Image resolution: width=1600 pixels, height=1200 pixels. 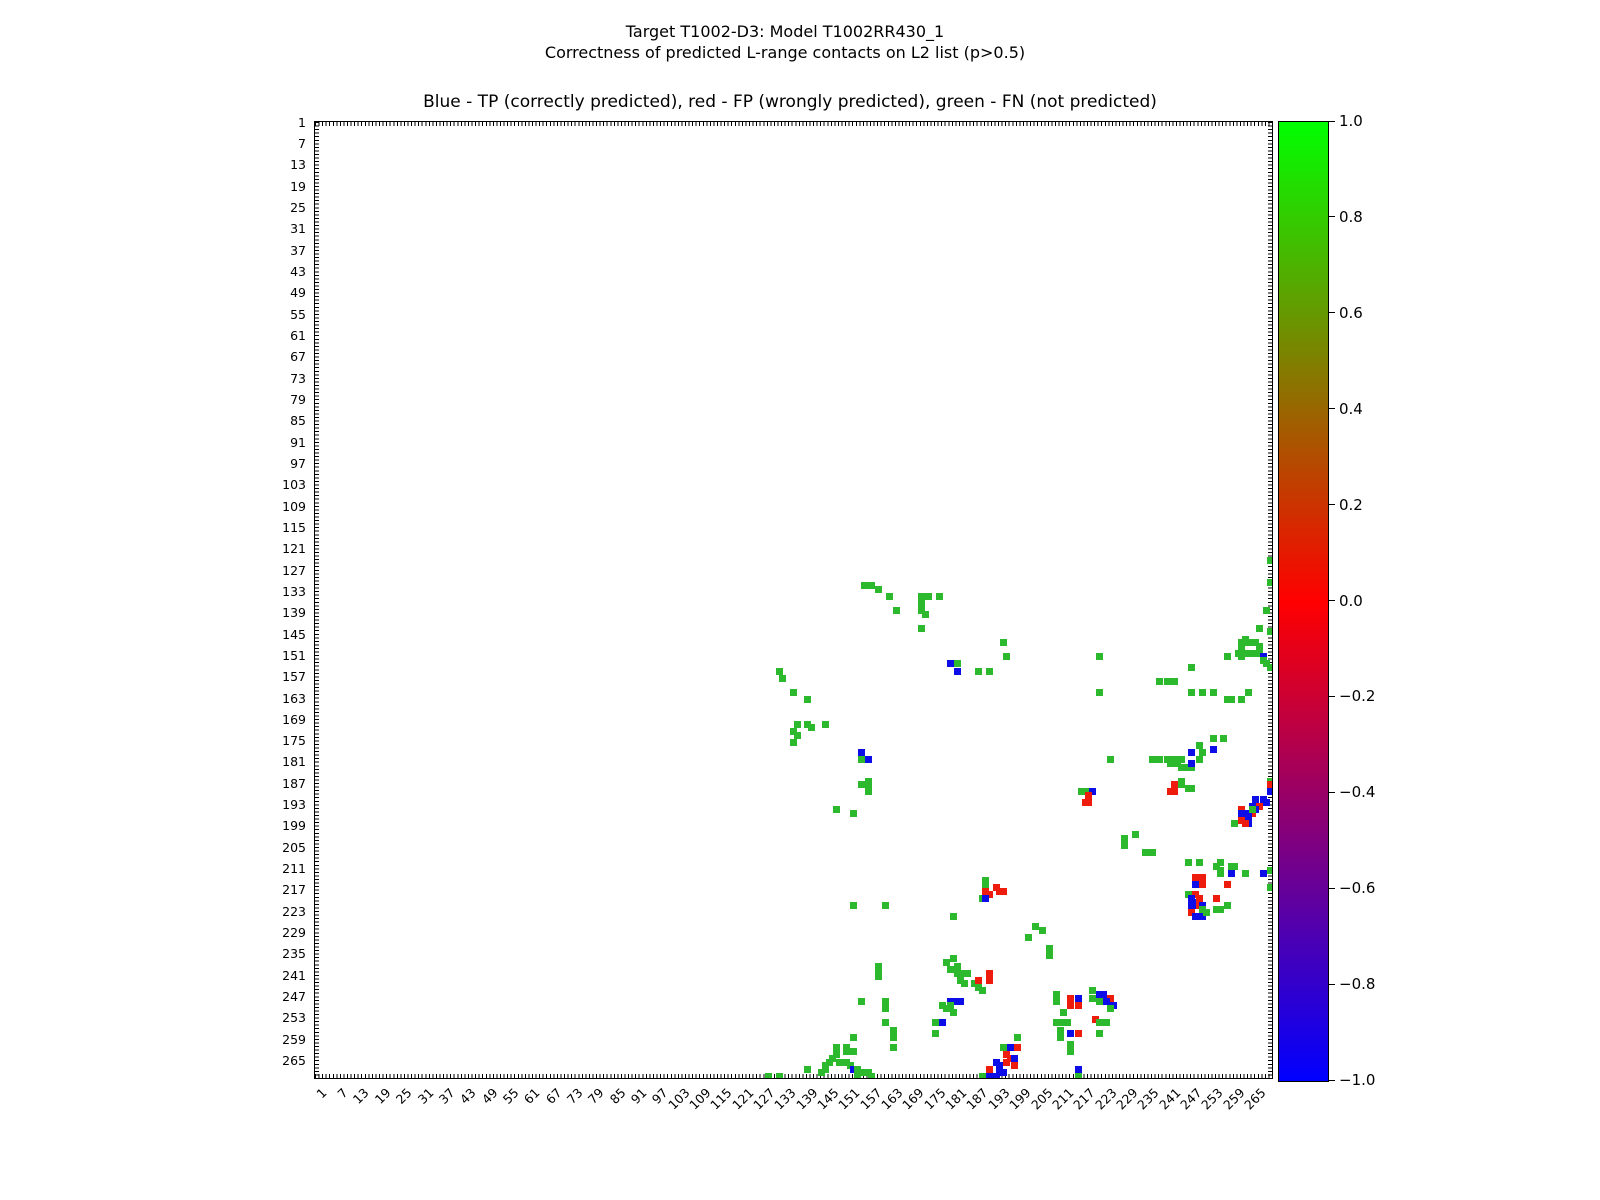 I want to click on y-tick-label: 181, so click(x=294, y=762).